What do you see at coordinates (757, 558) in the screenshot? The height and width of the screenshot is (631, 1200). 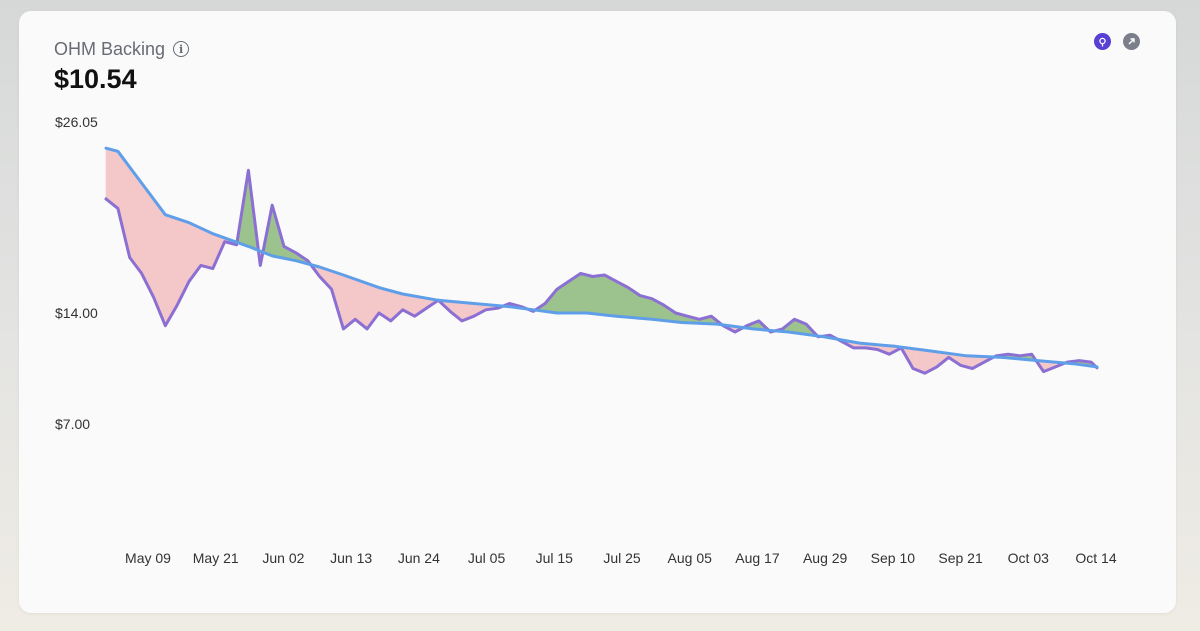 I see `x-tick-label: Aug 17` at bounding box center [757, 558].